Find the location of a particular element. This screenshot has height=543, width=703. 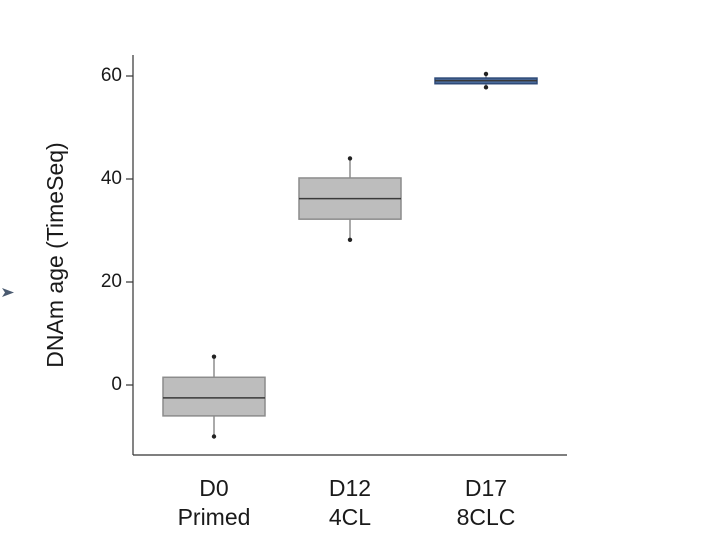

x-tick-label-line1: D12 is located at coordinates (350, 488).